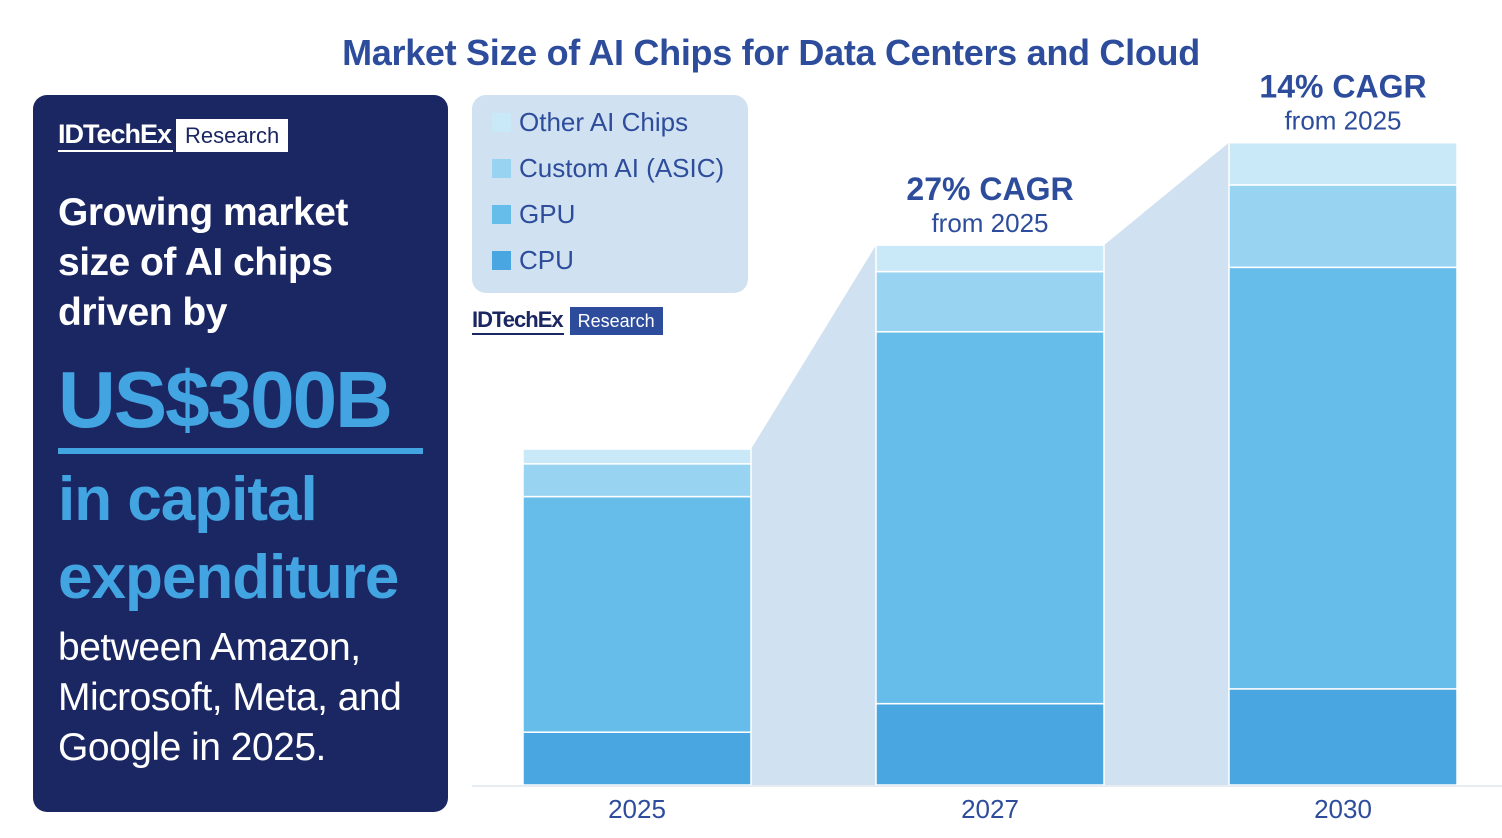 The image size is (1502, 838). Describe the element at coordinates (501, 122) in the screenshot. I see `legend-swatch-other` at that location.